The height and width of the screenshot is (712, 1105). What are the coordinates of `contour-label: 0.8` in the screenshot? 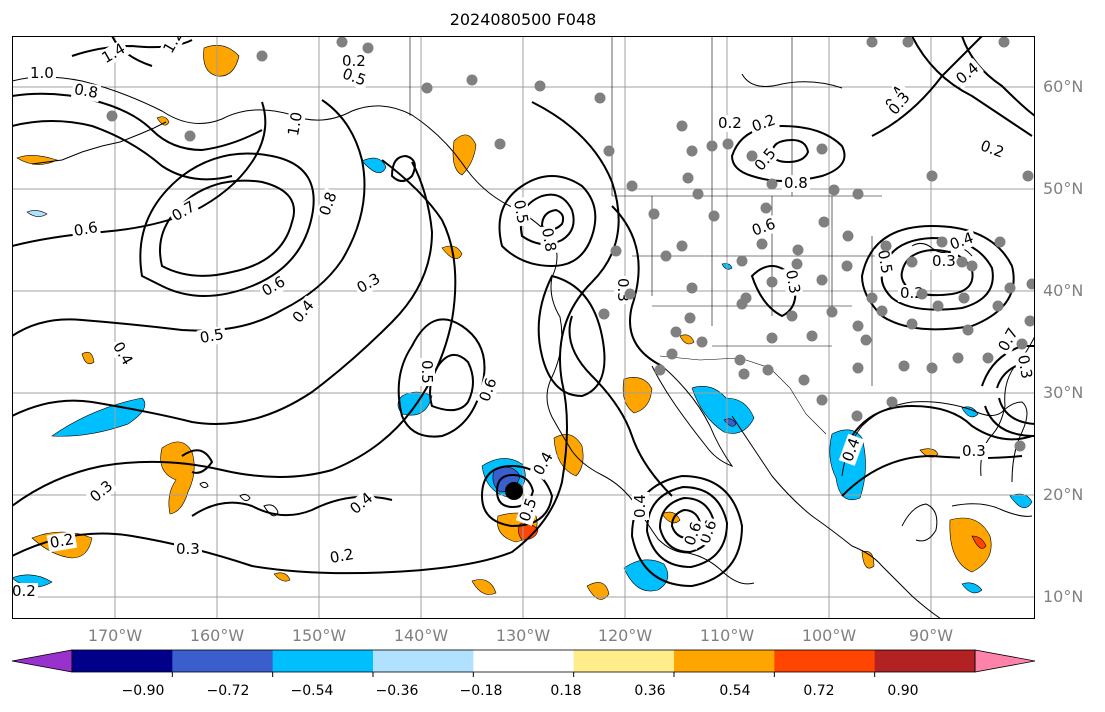 It's located at (86, 91).